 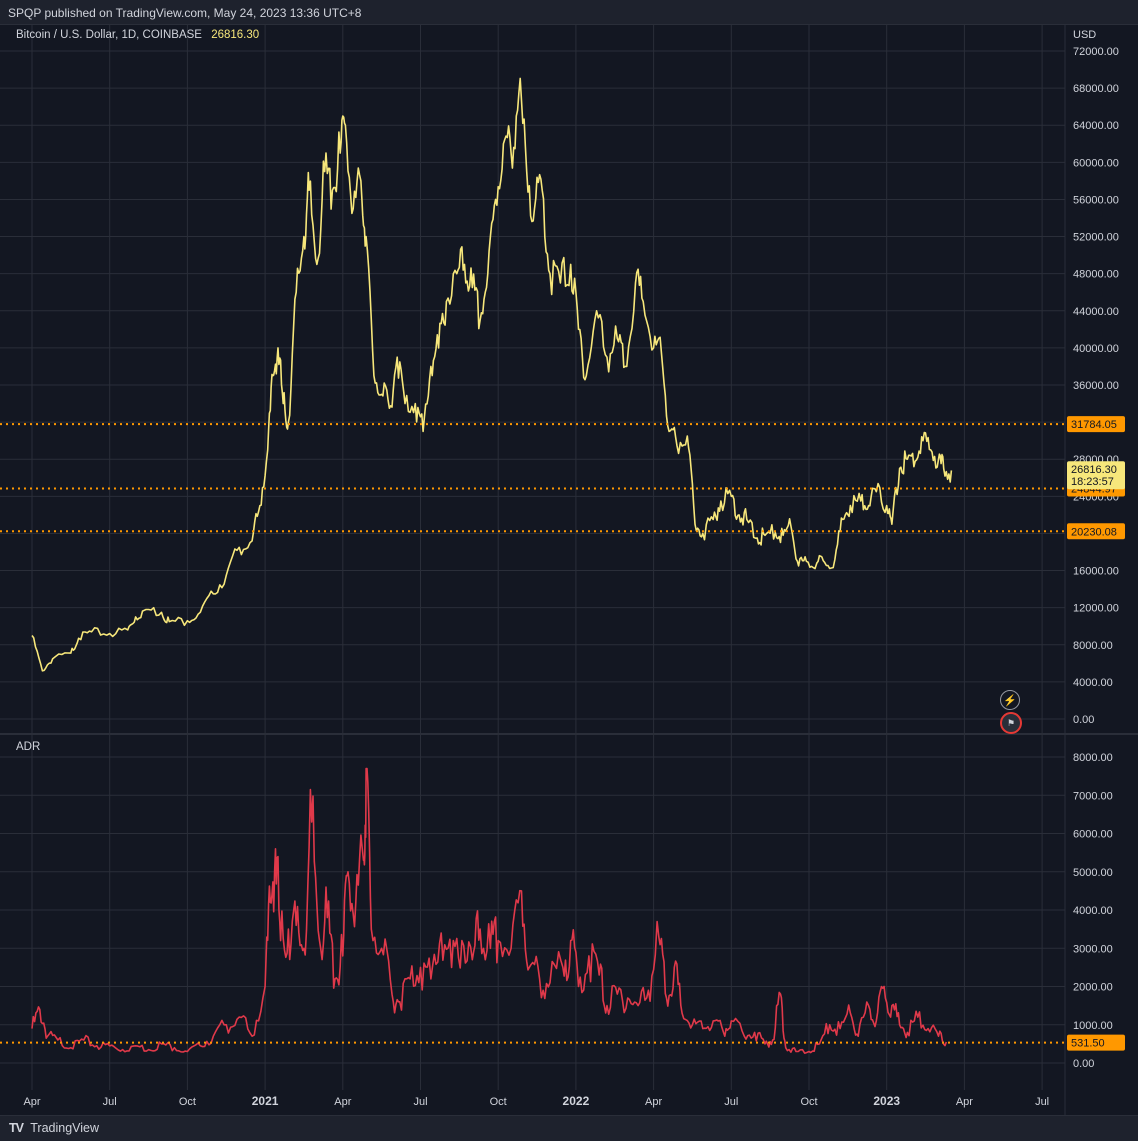 What do you see at coordinates (1011, 723) in the screenshot?
I see `flag-icon: ⚑` at bounding box center [1011, 723].